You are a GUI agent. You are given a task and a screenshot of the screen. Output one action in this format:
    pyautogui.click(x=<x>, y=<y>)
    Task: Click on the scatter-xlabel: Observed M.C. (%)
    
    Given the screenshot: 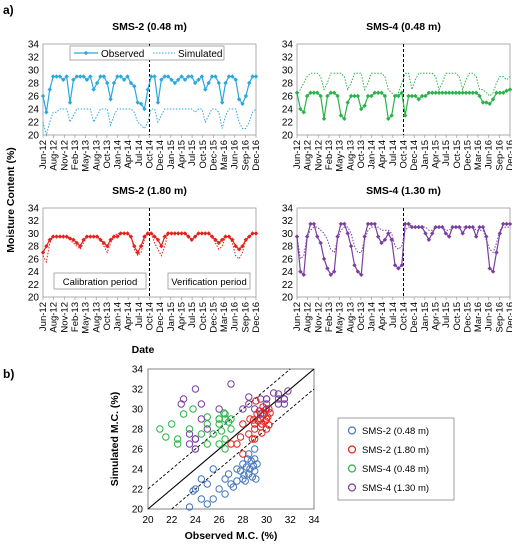 What is the action you would take?
    pyautogui.click(x=231, y=536)
    